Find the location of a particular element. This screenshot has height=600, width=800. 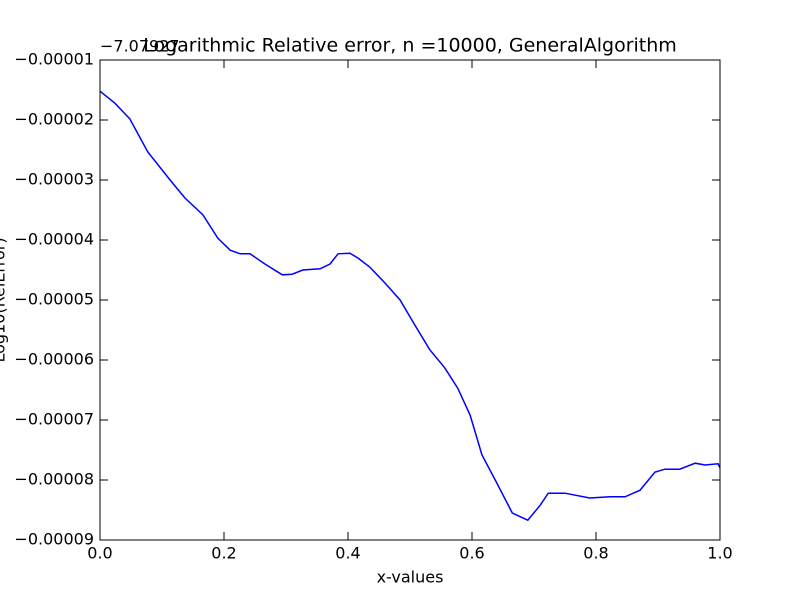

x-tick-label: 0.8 is located at coordinates (595, 553).